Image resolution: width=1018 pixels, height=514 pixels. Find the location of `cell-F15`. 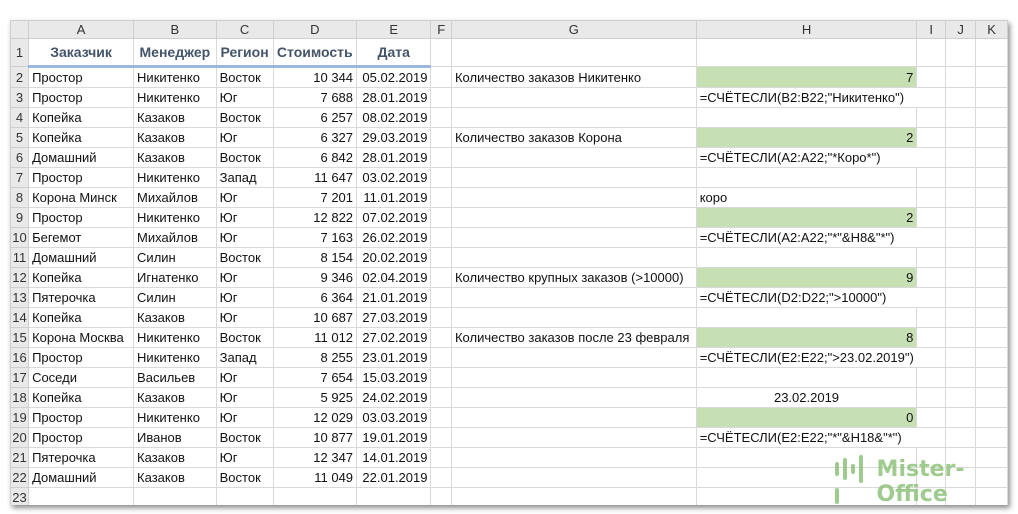

cell-F15 is located at coordinates (441, 337).